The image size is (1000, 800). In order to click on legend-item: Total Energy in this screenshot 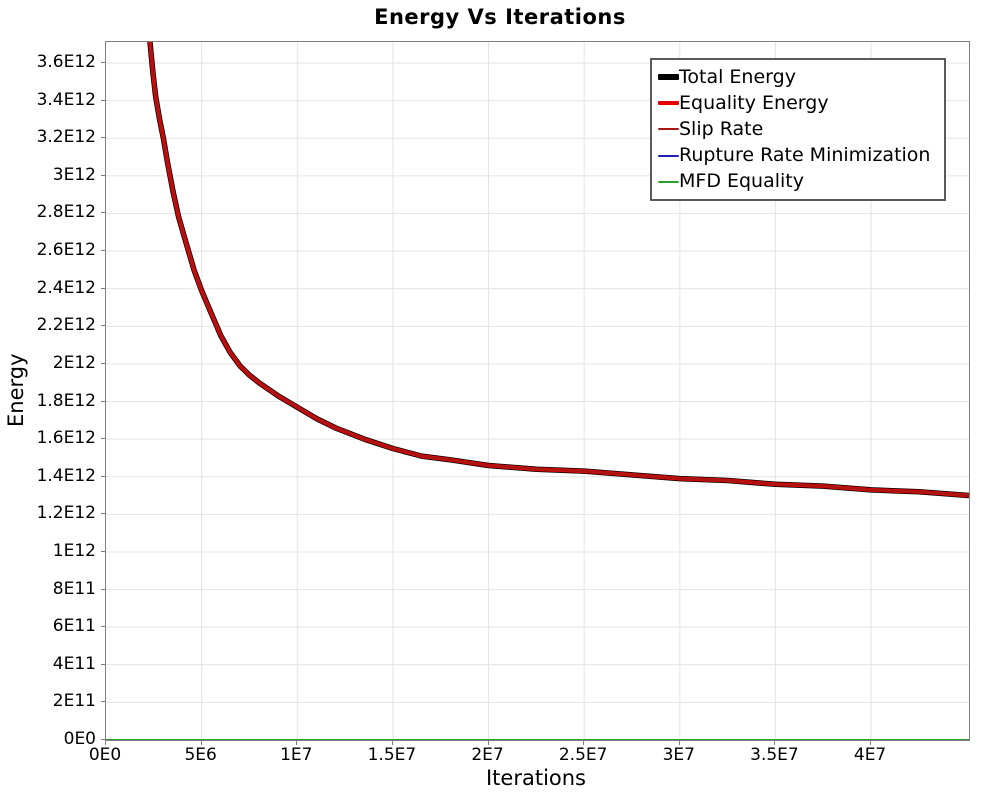, I will do `click(798, 77)`.